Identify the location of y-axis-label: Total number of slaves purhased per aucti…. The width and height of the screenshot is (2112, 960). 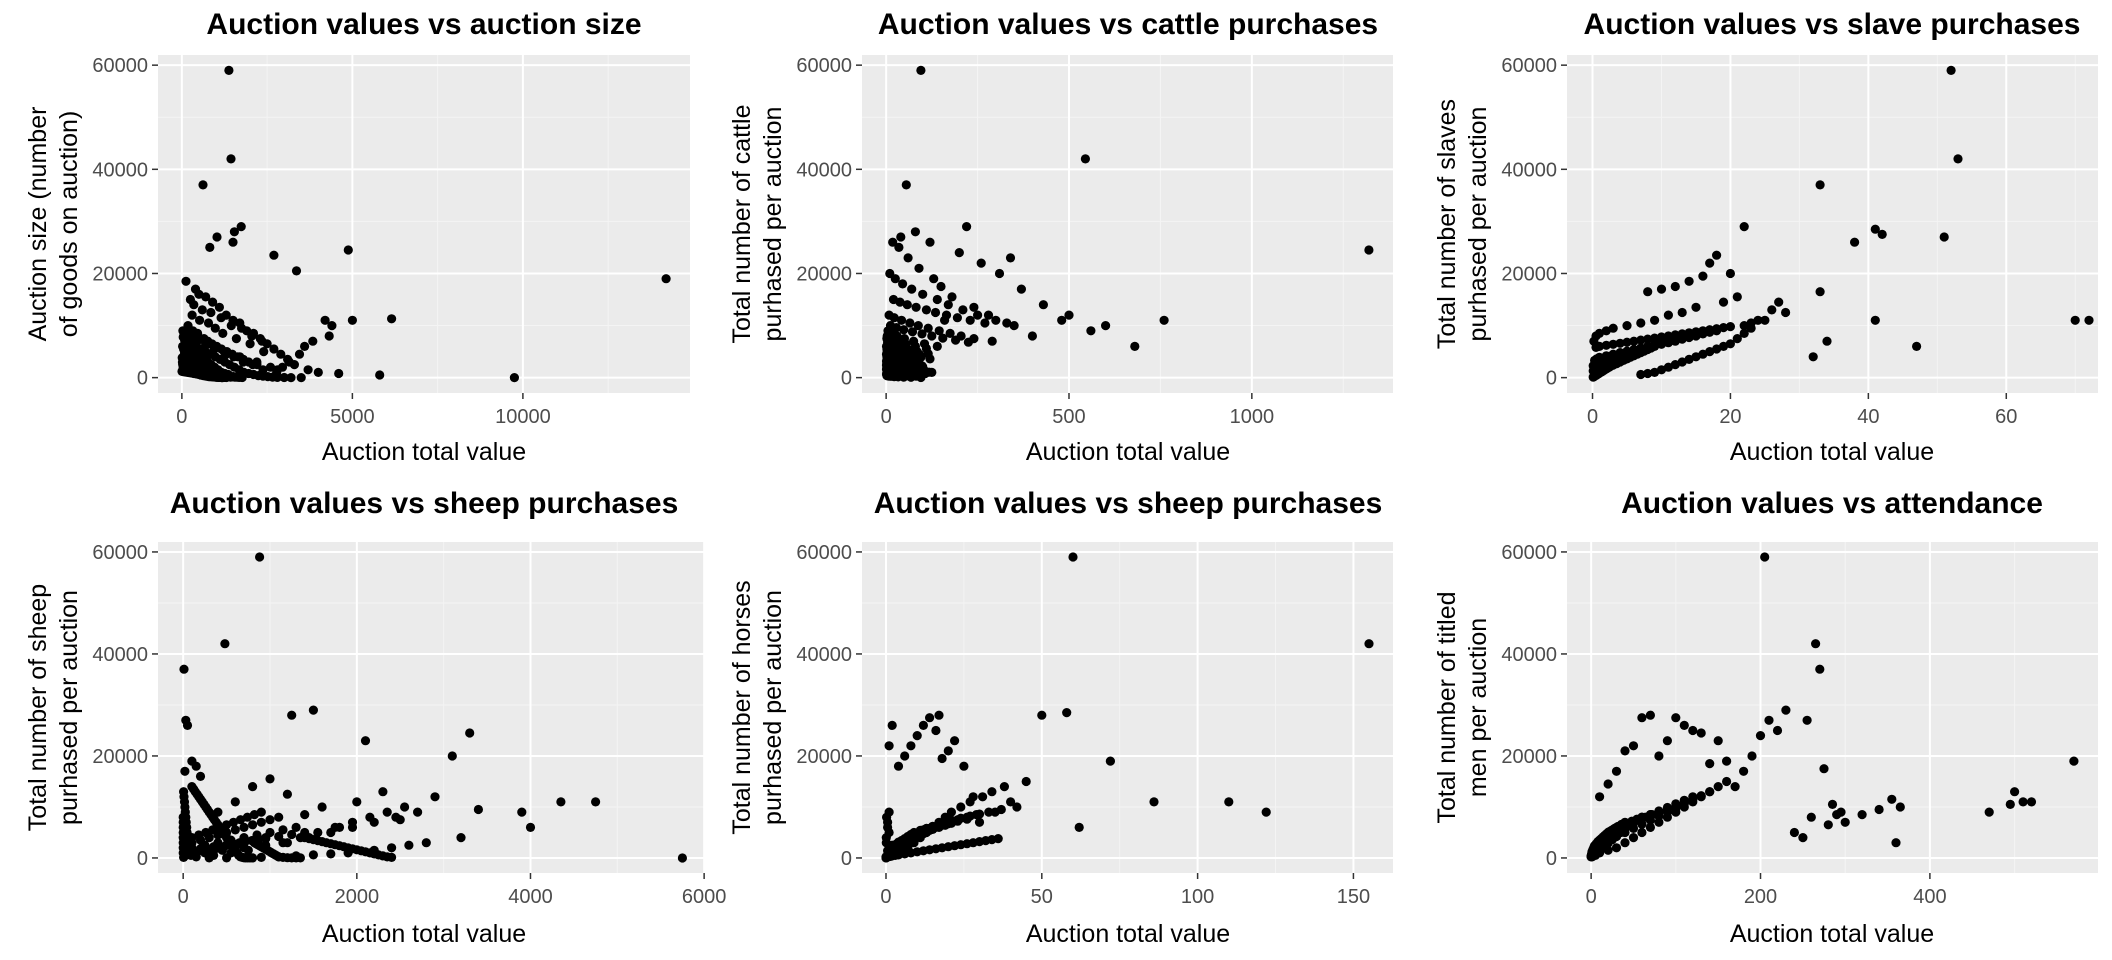
(1462, 224).